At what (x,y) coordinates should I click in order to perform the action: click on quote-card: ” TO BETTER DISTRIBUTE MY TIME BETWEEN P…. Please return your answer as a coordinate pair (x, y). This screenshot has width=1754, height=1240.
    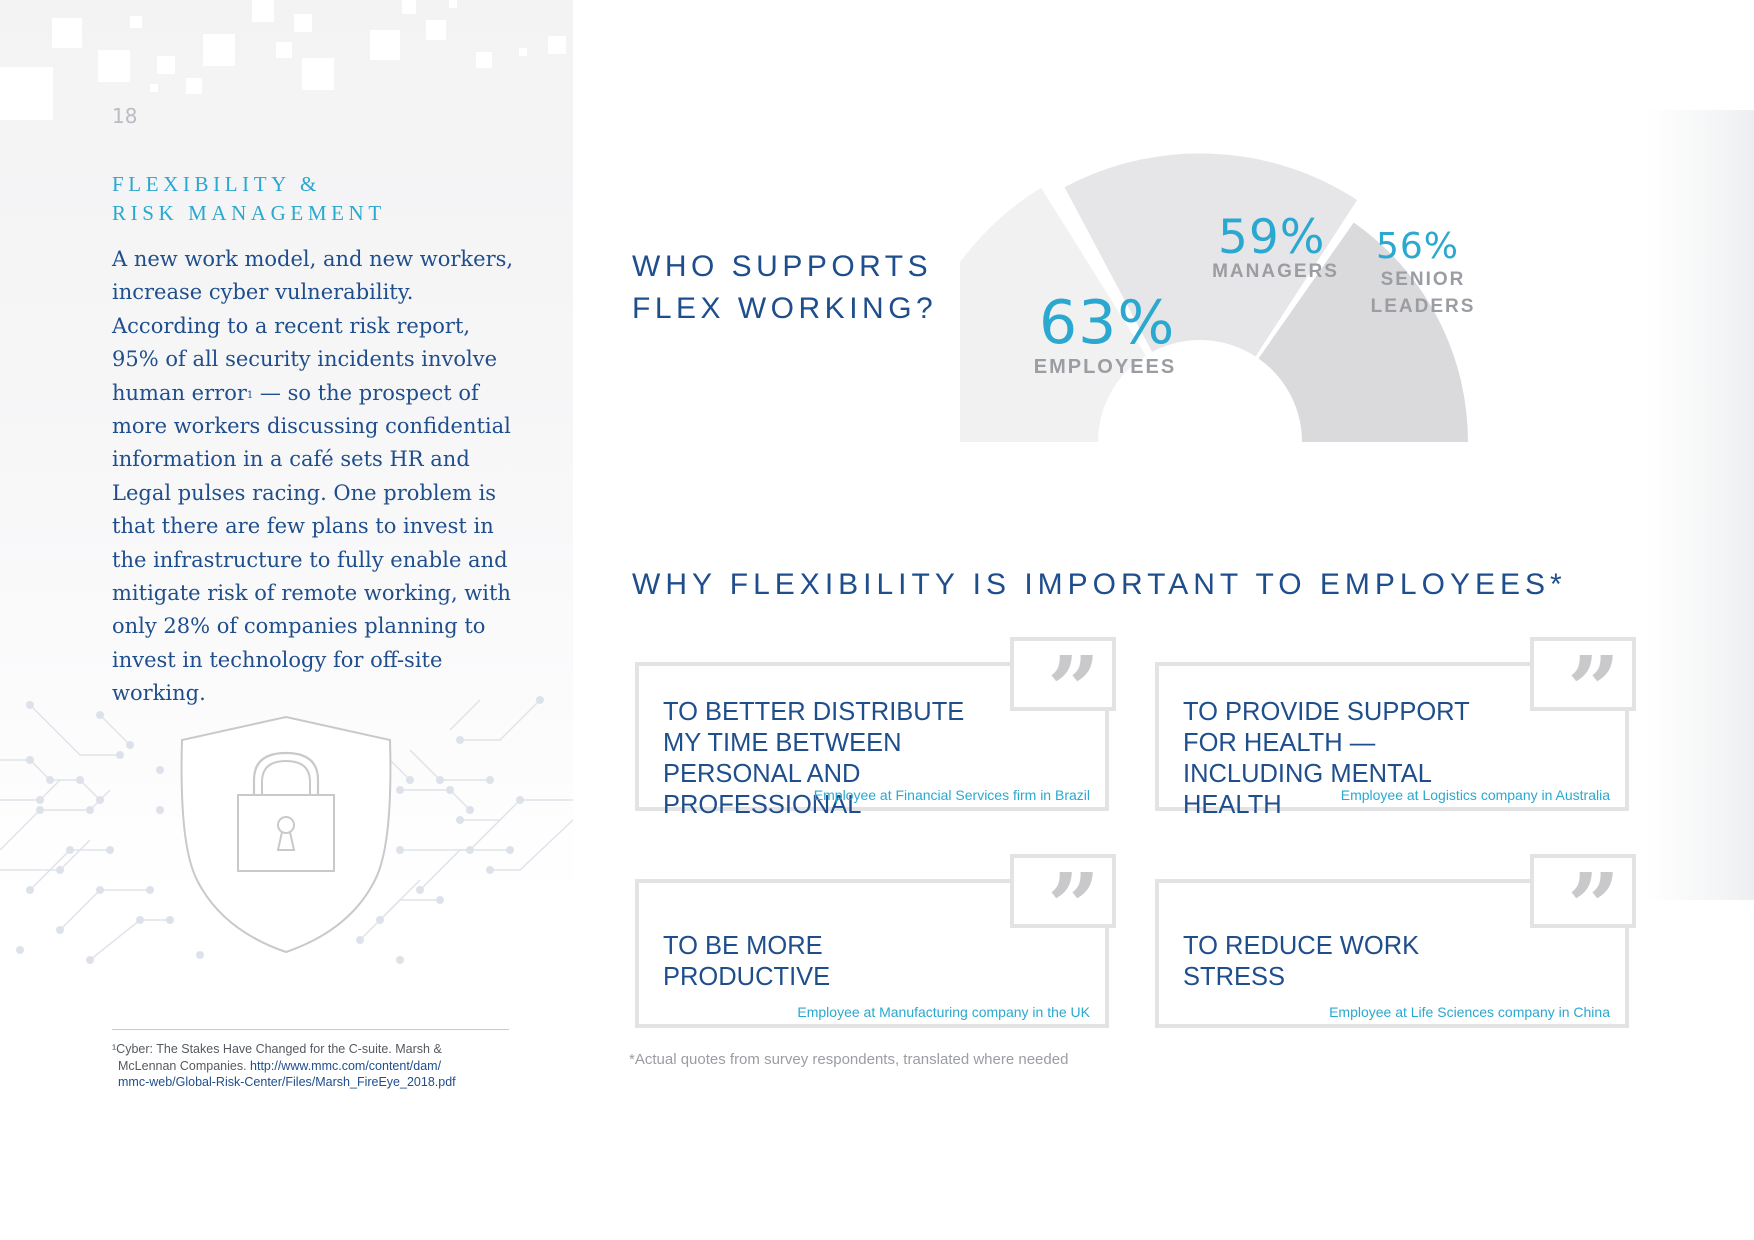
    Looking at the image, I should click on (875, 727).